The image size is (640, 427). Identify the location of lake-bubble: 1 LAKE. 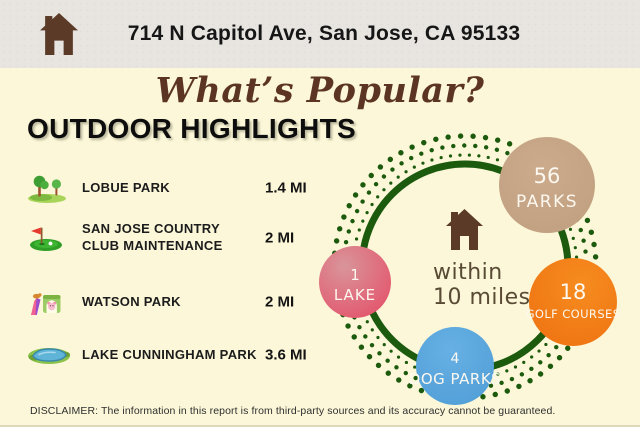
(355, 282).